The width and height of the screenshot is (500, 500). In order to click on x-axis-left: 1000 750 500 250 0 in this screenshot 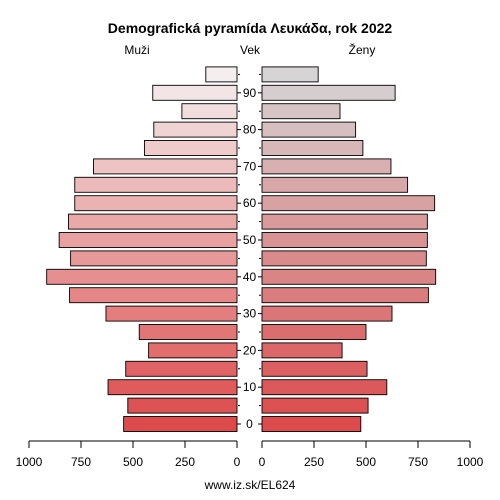, I will do `click(128, 454)`.